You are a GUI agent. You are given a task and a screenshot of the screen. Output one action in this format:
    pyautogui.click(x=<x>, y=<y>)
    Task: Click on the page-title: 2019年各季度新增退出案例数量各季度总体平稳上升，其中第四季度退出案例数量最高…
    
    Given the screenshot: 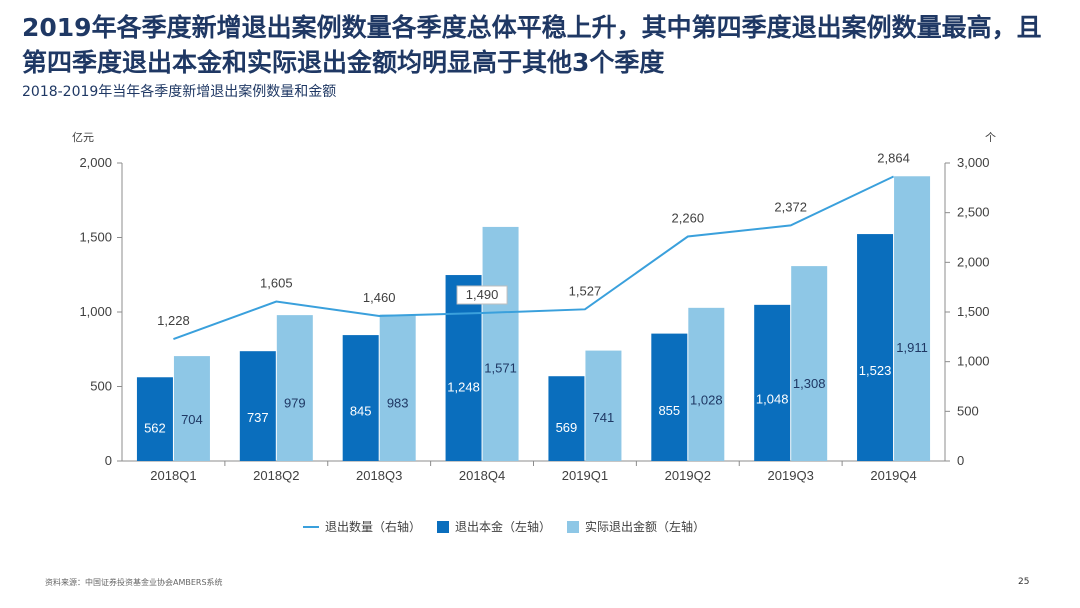 What is the action you would take?
    pyautogui.click(x=532, y=45)
    